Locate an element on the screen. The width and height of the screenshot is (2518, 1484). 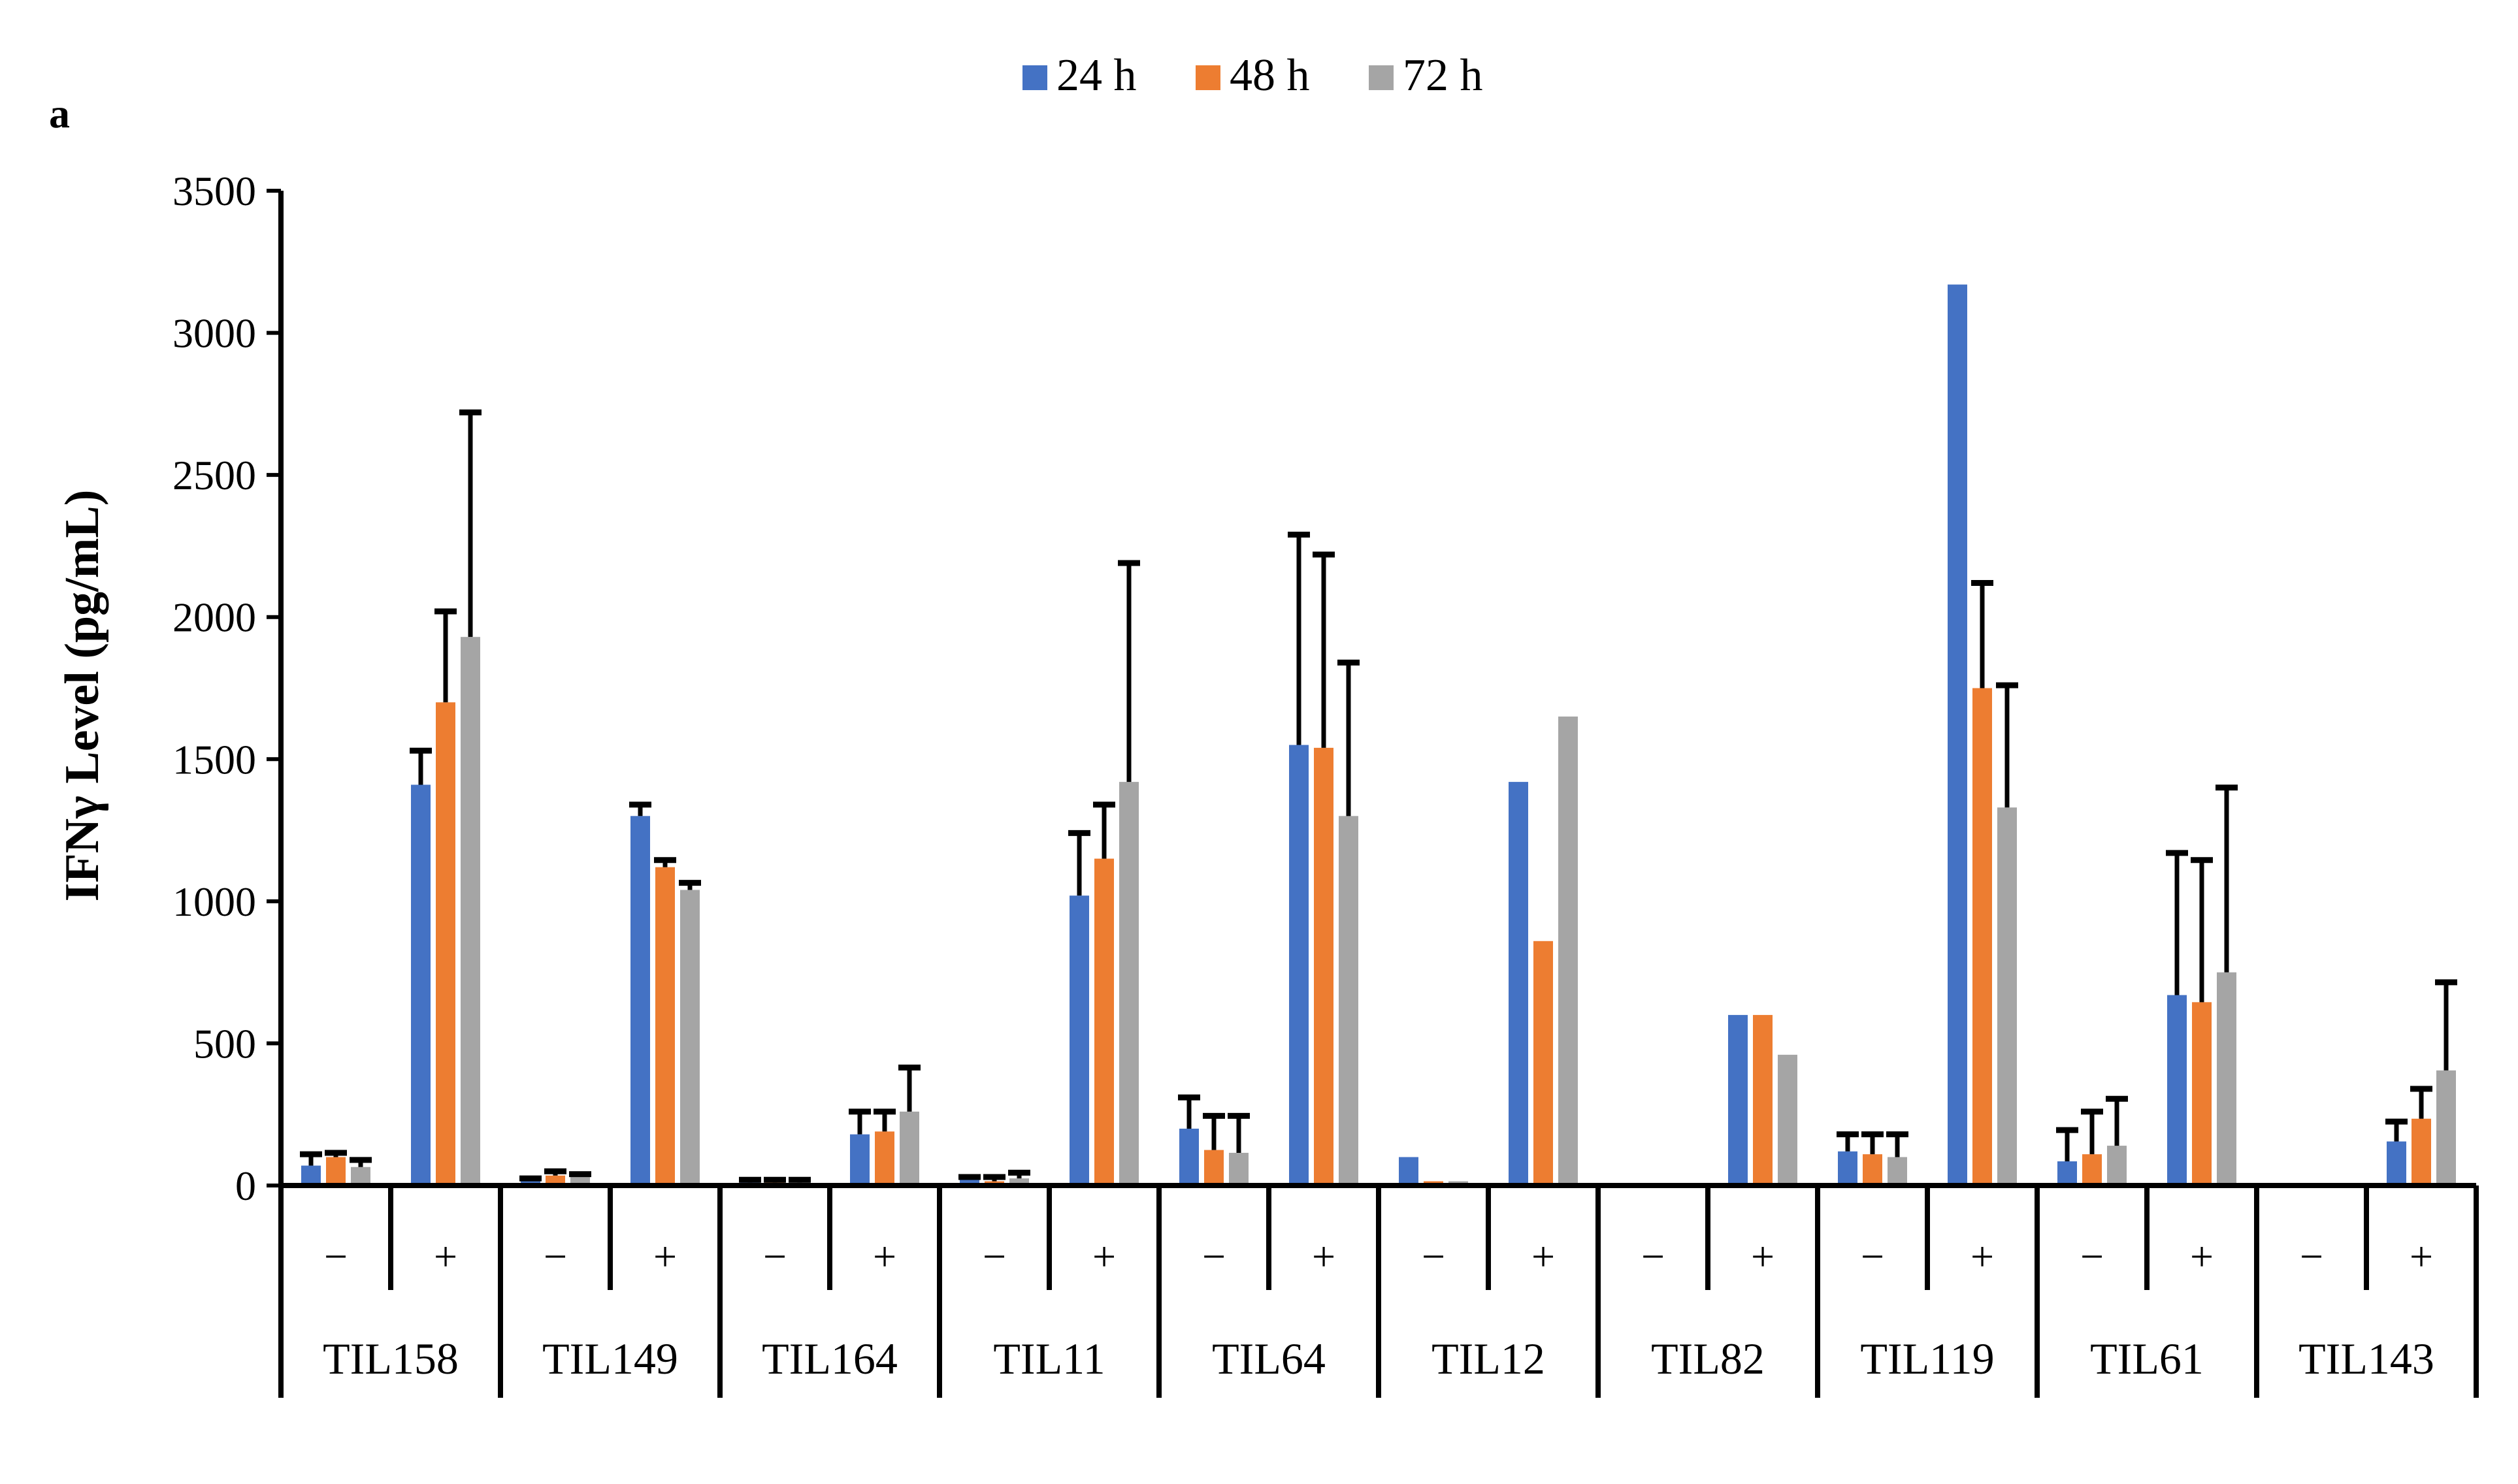
group-label: TIL164 is located at coordinates (830, 1358).